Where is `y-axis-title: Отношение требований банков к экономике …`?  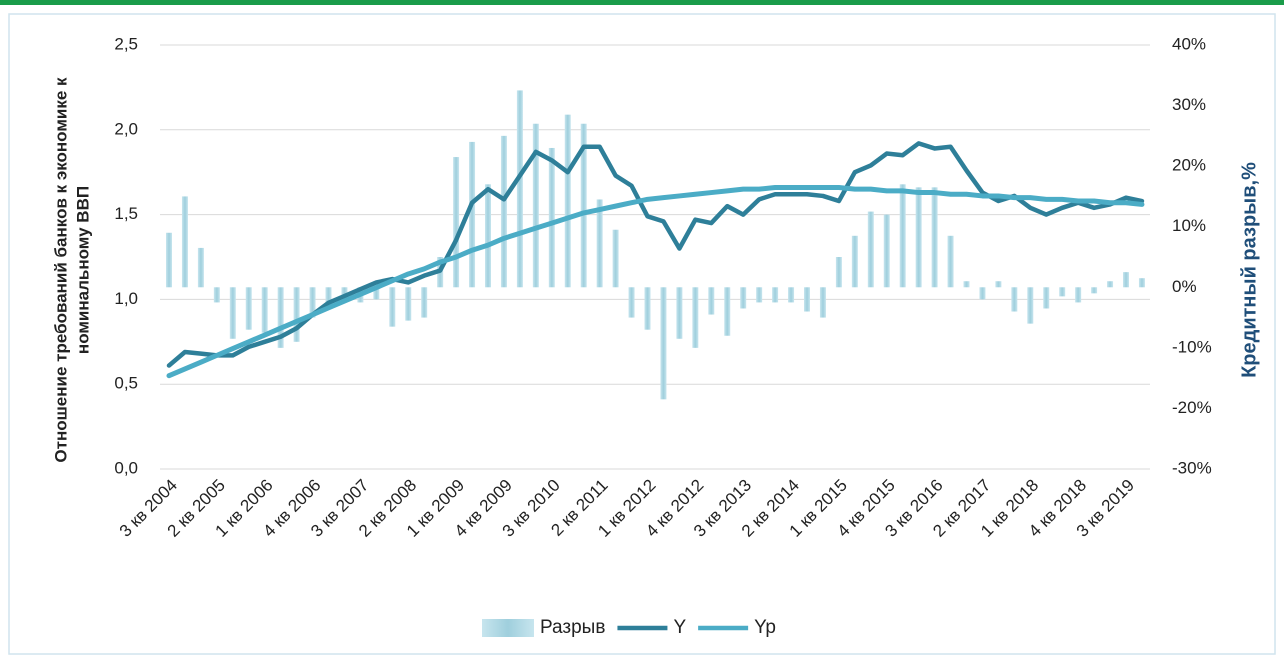
y-axis-title: Отношение требований банков к экономике … is located at coordinates (60, 270).